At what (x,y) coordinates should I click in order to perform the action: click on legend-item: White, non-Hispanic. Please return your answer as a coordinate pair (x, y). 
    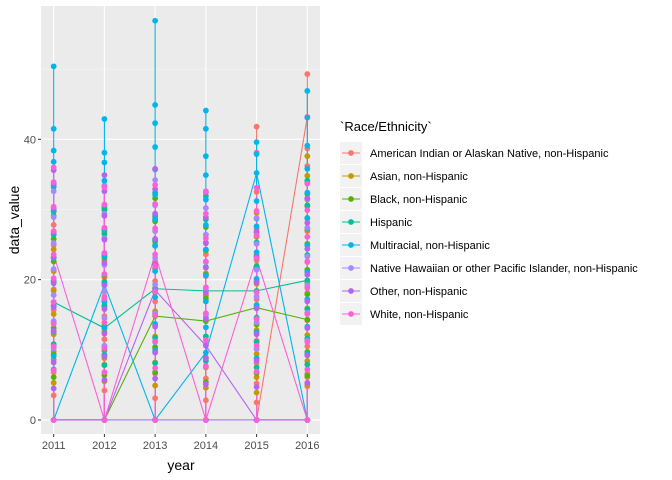
    Looking at the image, I should click on (404, 314).